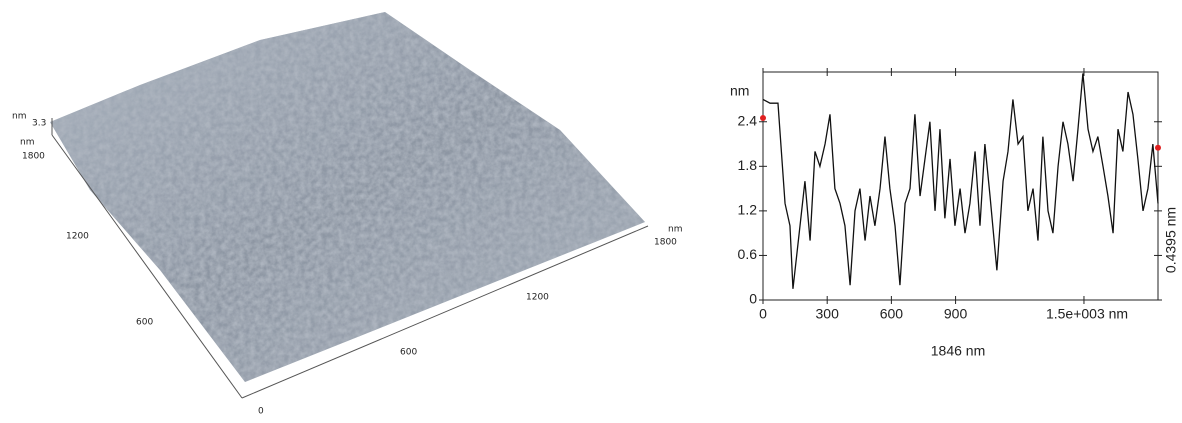 The width and height of the screenshot is (1182, 423). Describe the element at coordinates (537, 298) in the screenshot. I see `x-tick-label: 1200` at that location.